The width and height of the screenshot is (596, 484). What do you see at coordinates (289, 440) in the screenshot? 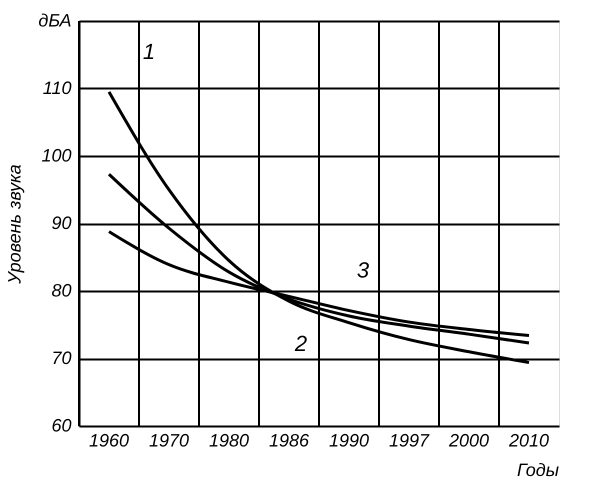
I see `x-tick-label: 1986` at bounding box center [289, 440].